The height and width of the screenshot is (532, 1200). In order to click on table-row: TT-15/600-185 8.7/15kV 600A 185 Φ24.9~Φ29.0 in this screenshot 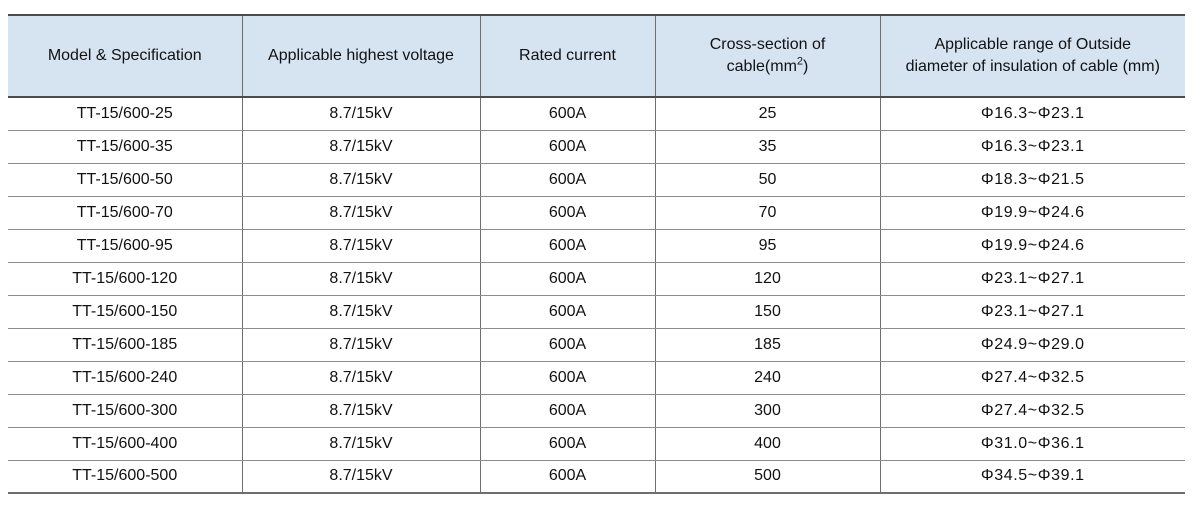, I will do `click(596, 345)`.